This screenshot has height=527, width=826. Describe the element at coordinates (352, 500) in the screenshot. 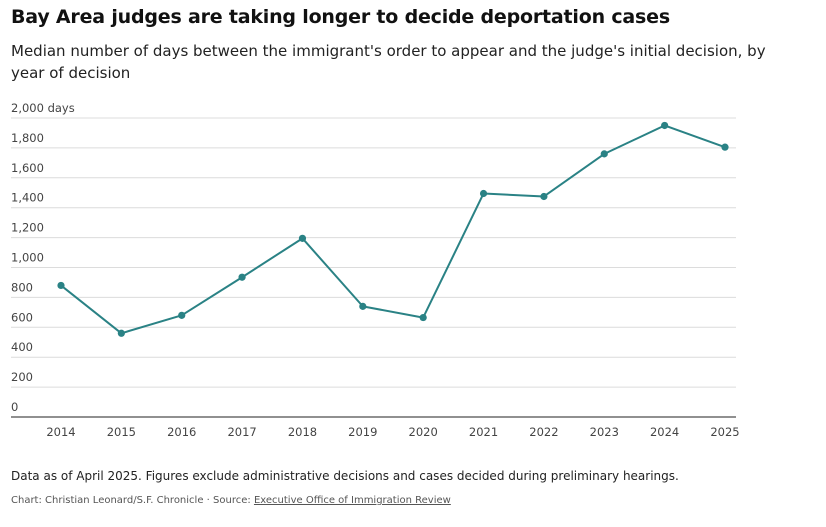

I see `source-link: Executive Office of Immigration Review` at that location.